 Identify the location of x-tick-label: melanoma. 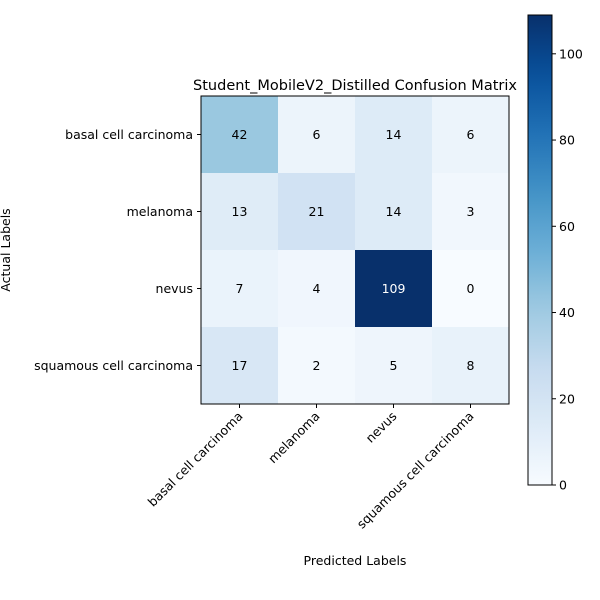
(294, 438).